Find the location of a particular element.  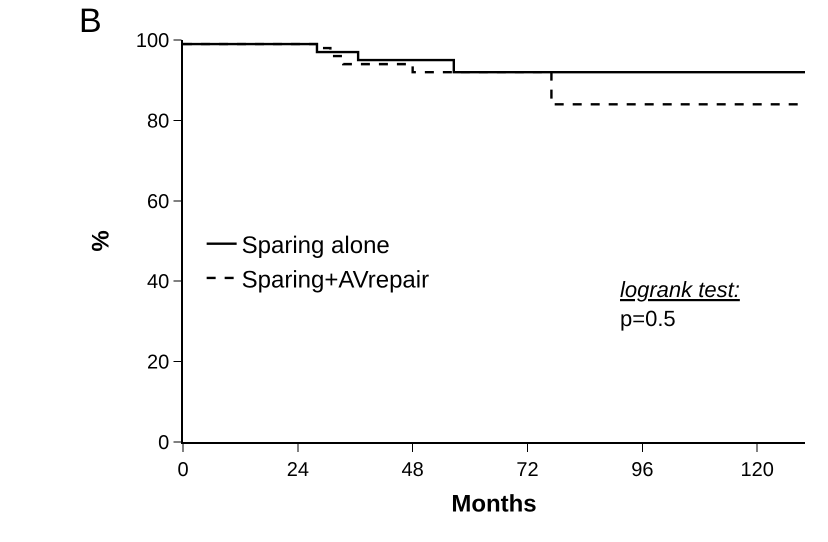

y-axis-title: % is located at coordinates (100, 241).